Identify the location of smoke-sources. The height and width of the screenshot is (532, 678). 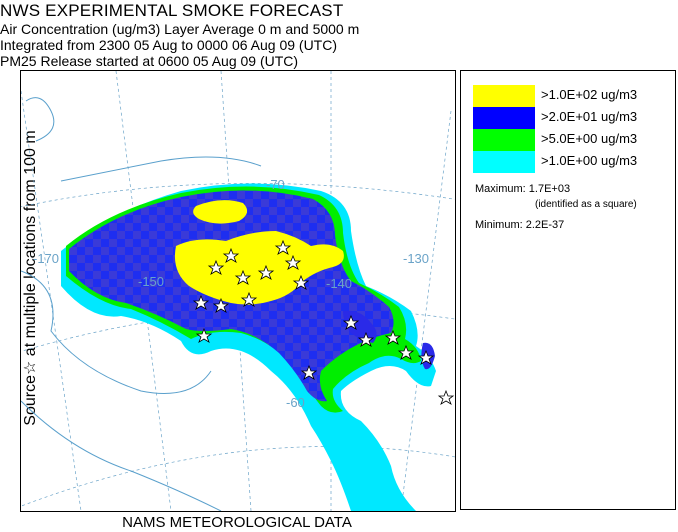
(323, 322).